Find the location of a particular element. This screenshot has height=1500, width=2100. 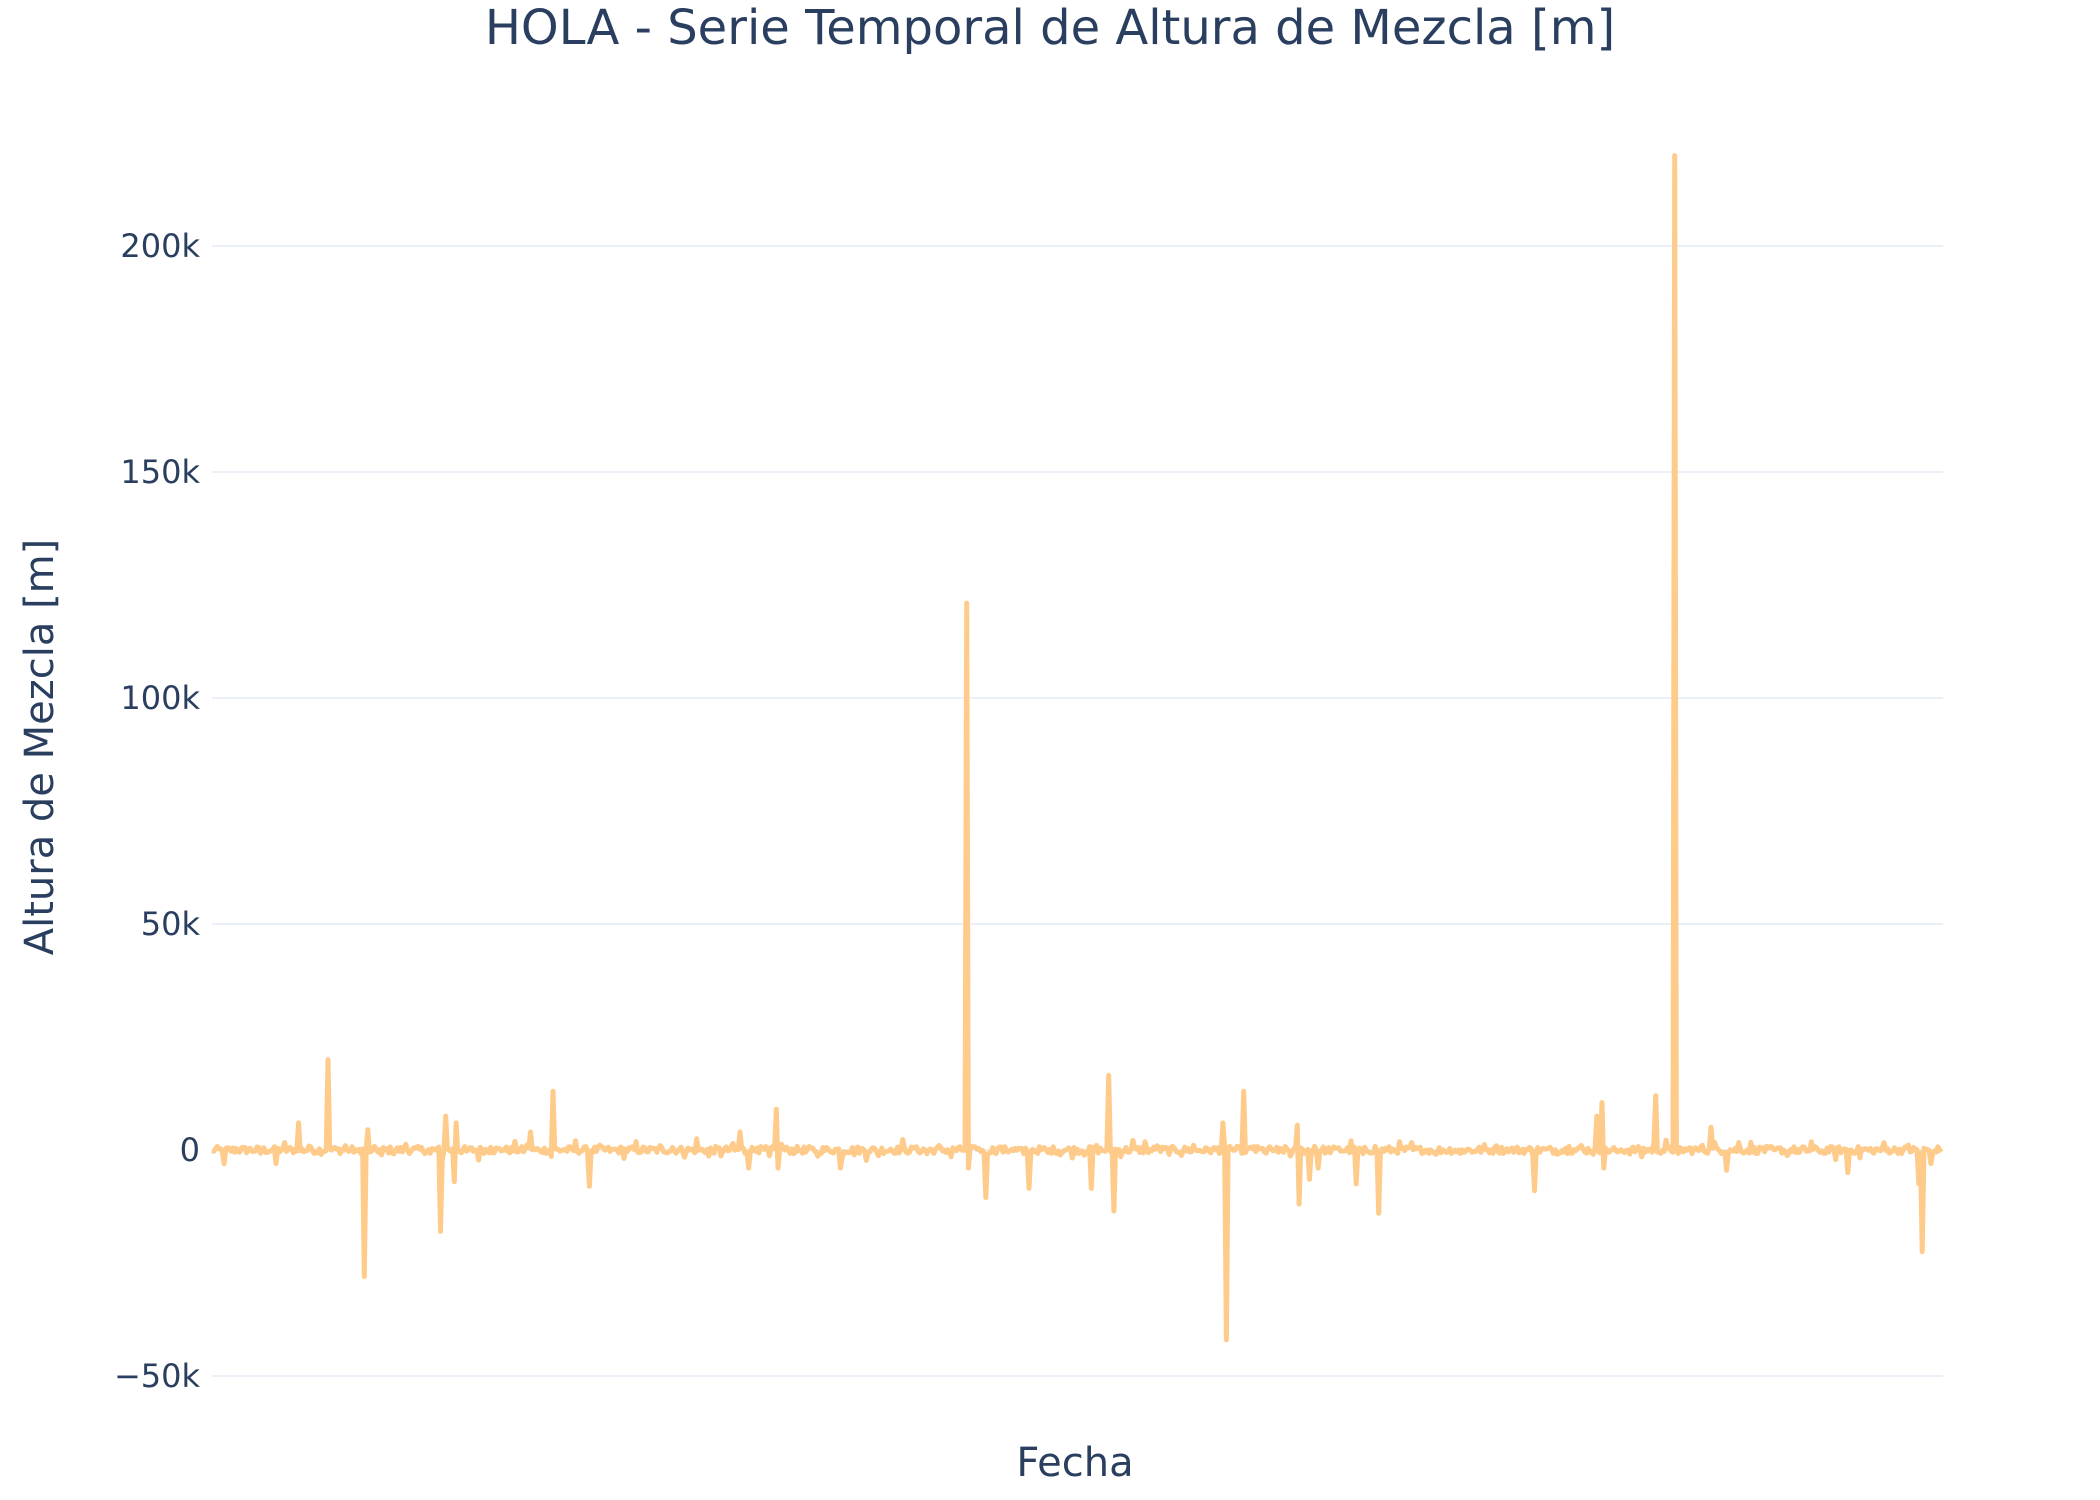

y-tick-label: 50k is located at coordinates (171, 924).